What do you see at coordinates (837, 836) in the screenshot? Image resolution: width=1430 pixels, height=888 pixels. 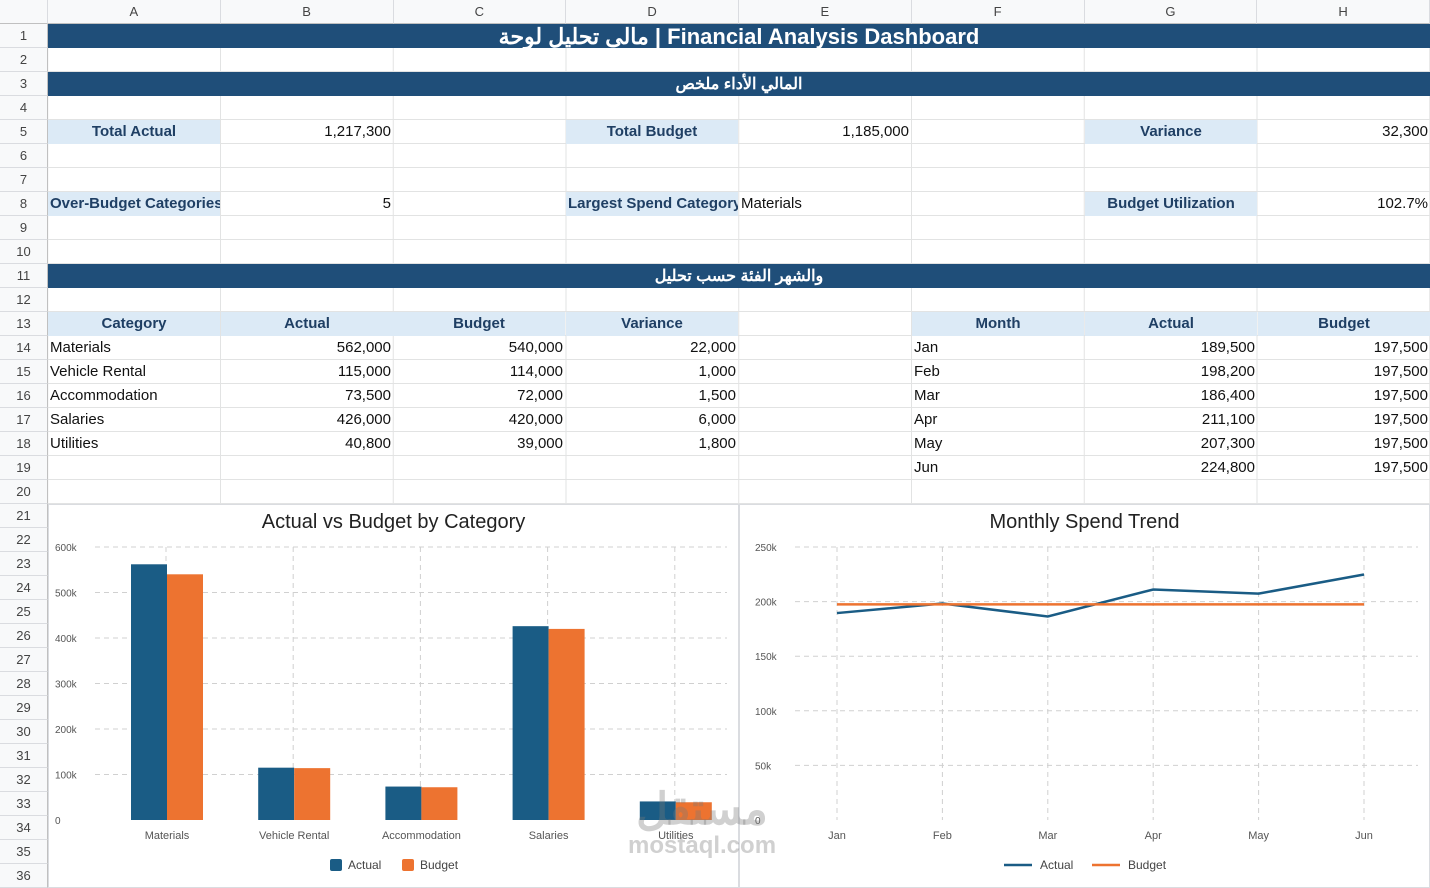 I see `line-chart-x-tick: Jan` at bounding box center [837, 836].